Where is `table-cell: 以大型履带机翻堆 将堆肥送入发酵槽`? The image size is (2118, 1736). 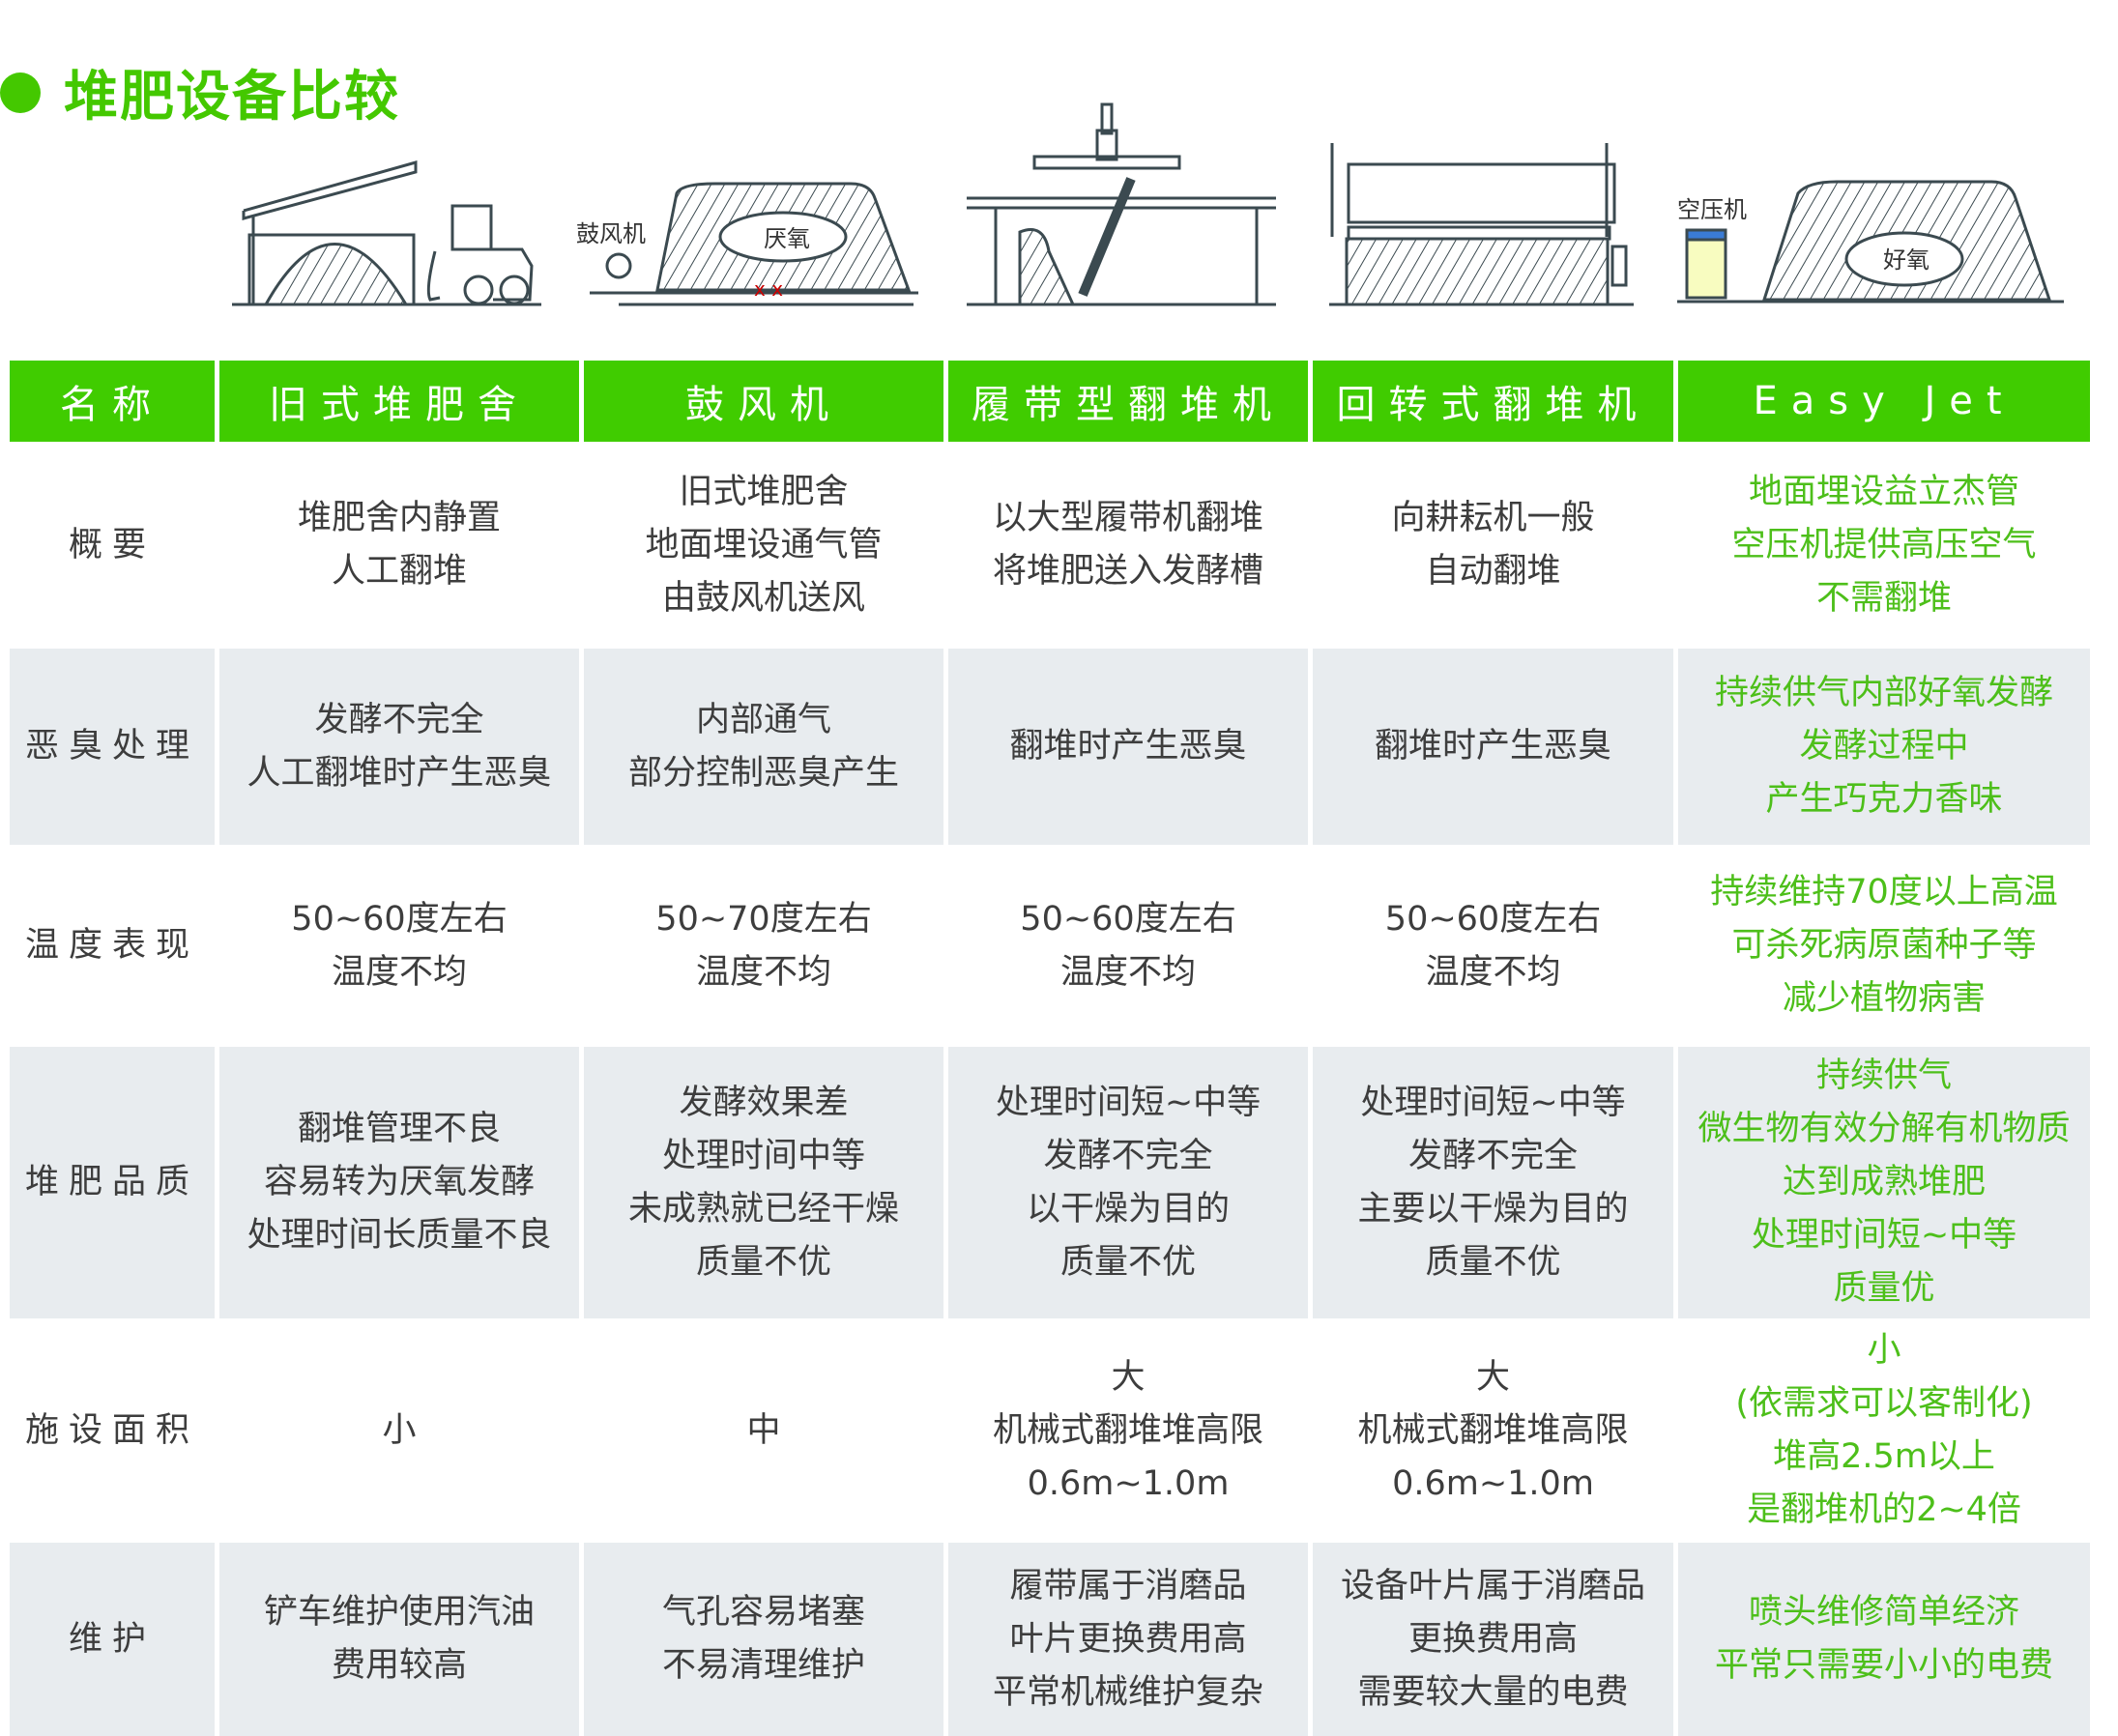 table-cell: 以大型履带机翻堆 将堆肥送入发酵槽 is located at coordinates (1127, 545).